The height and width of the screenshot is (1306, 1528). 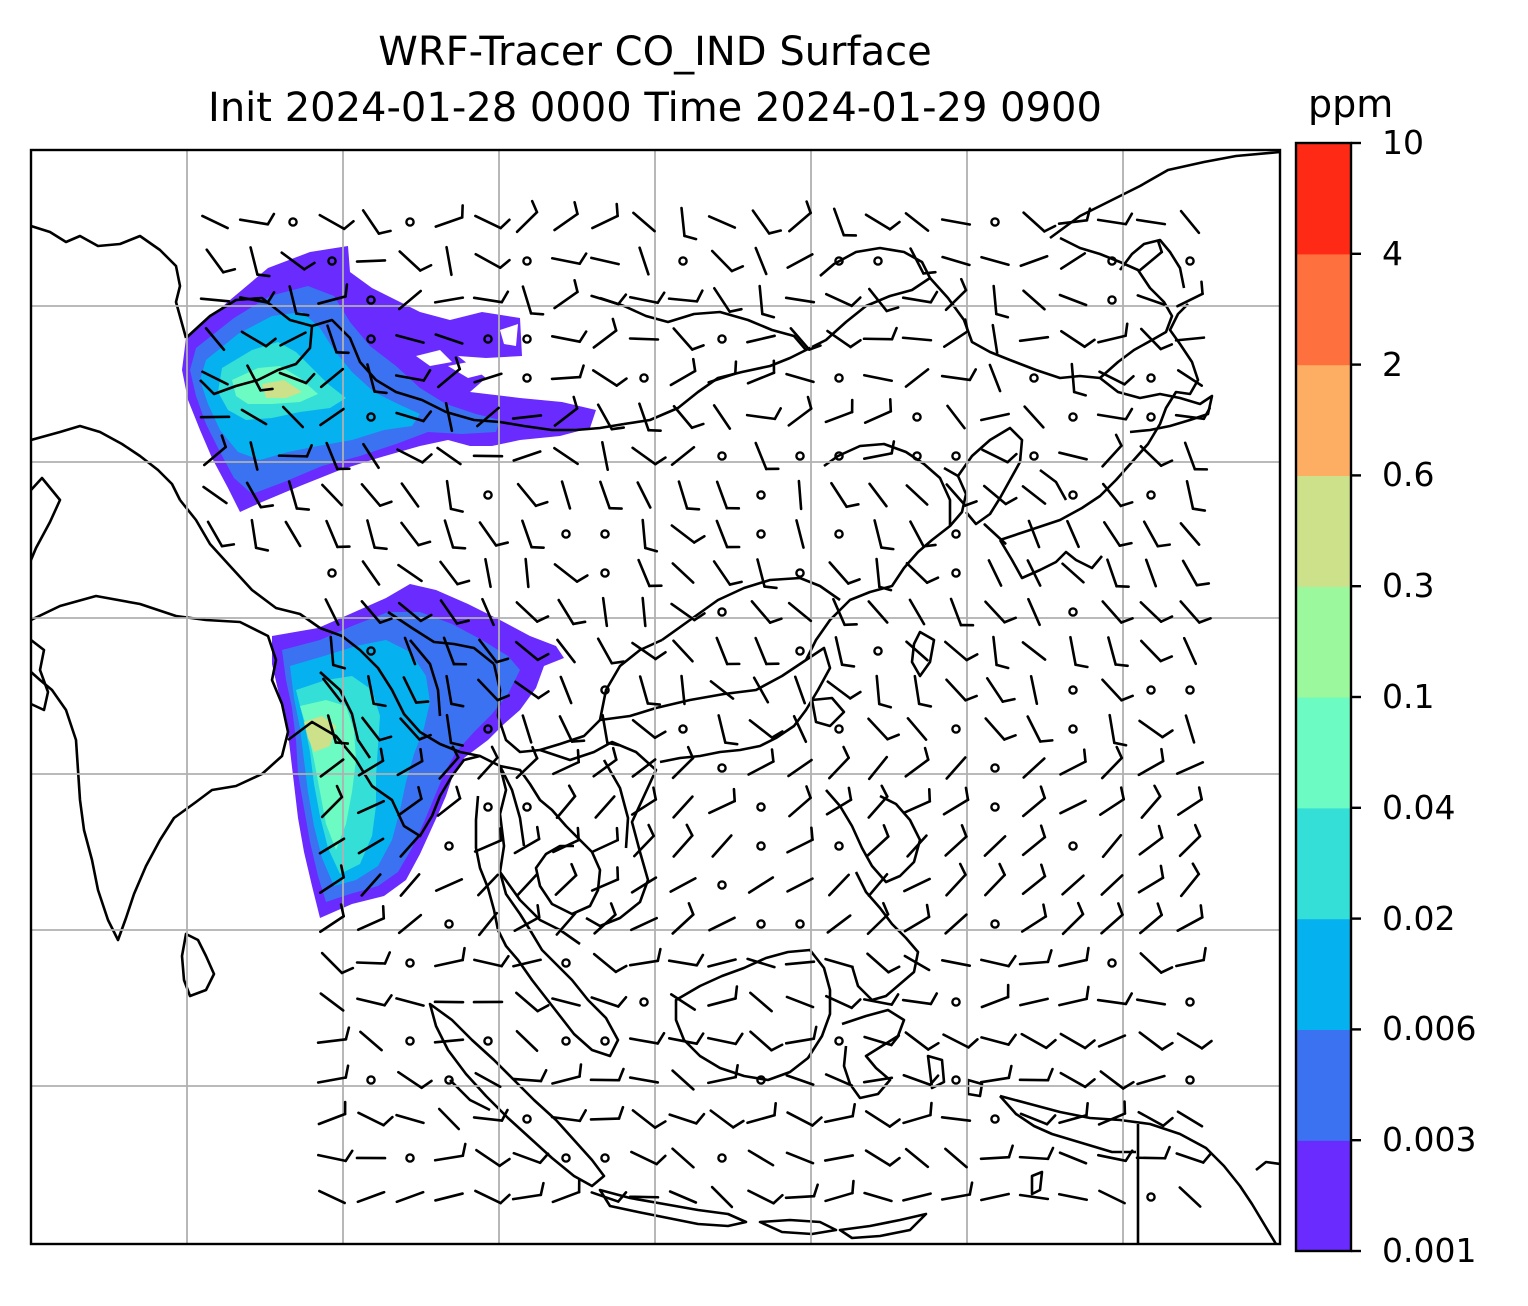 What do you see at coordinates (1429, 1250) in the screenshot?
I see `colorbar-tick-label: 0.001` at bounding box center [1429, 1250].